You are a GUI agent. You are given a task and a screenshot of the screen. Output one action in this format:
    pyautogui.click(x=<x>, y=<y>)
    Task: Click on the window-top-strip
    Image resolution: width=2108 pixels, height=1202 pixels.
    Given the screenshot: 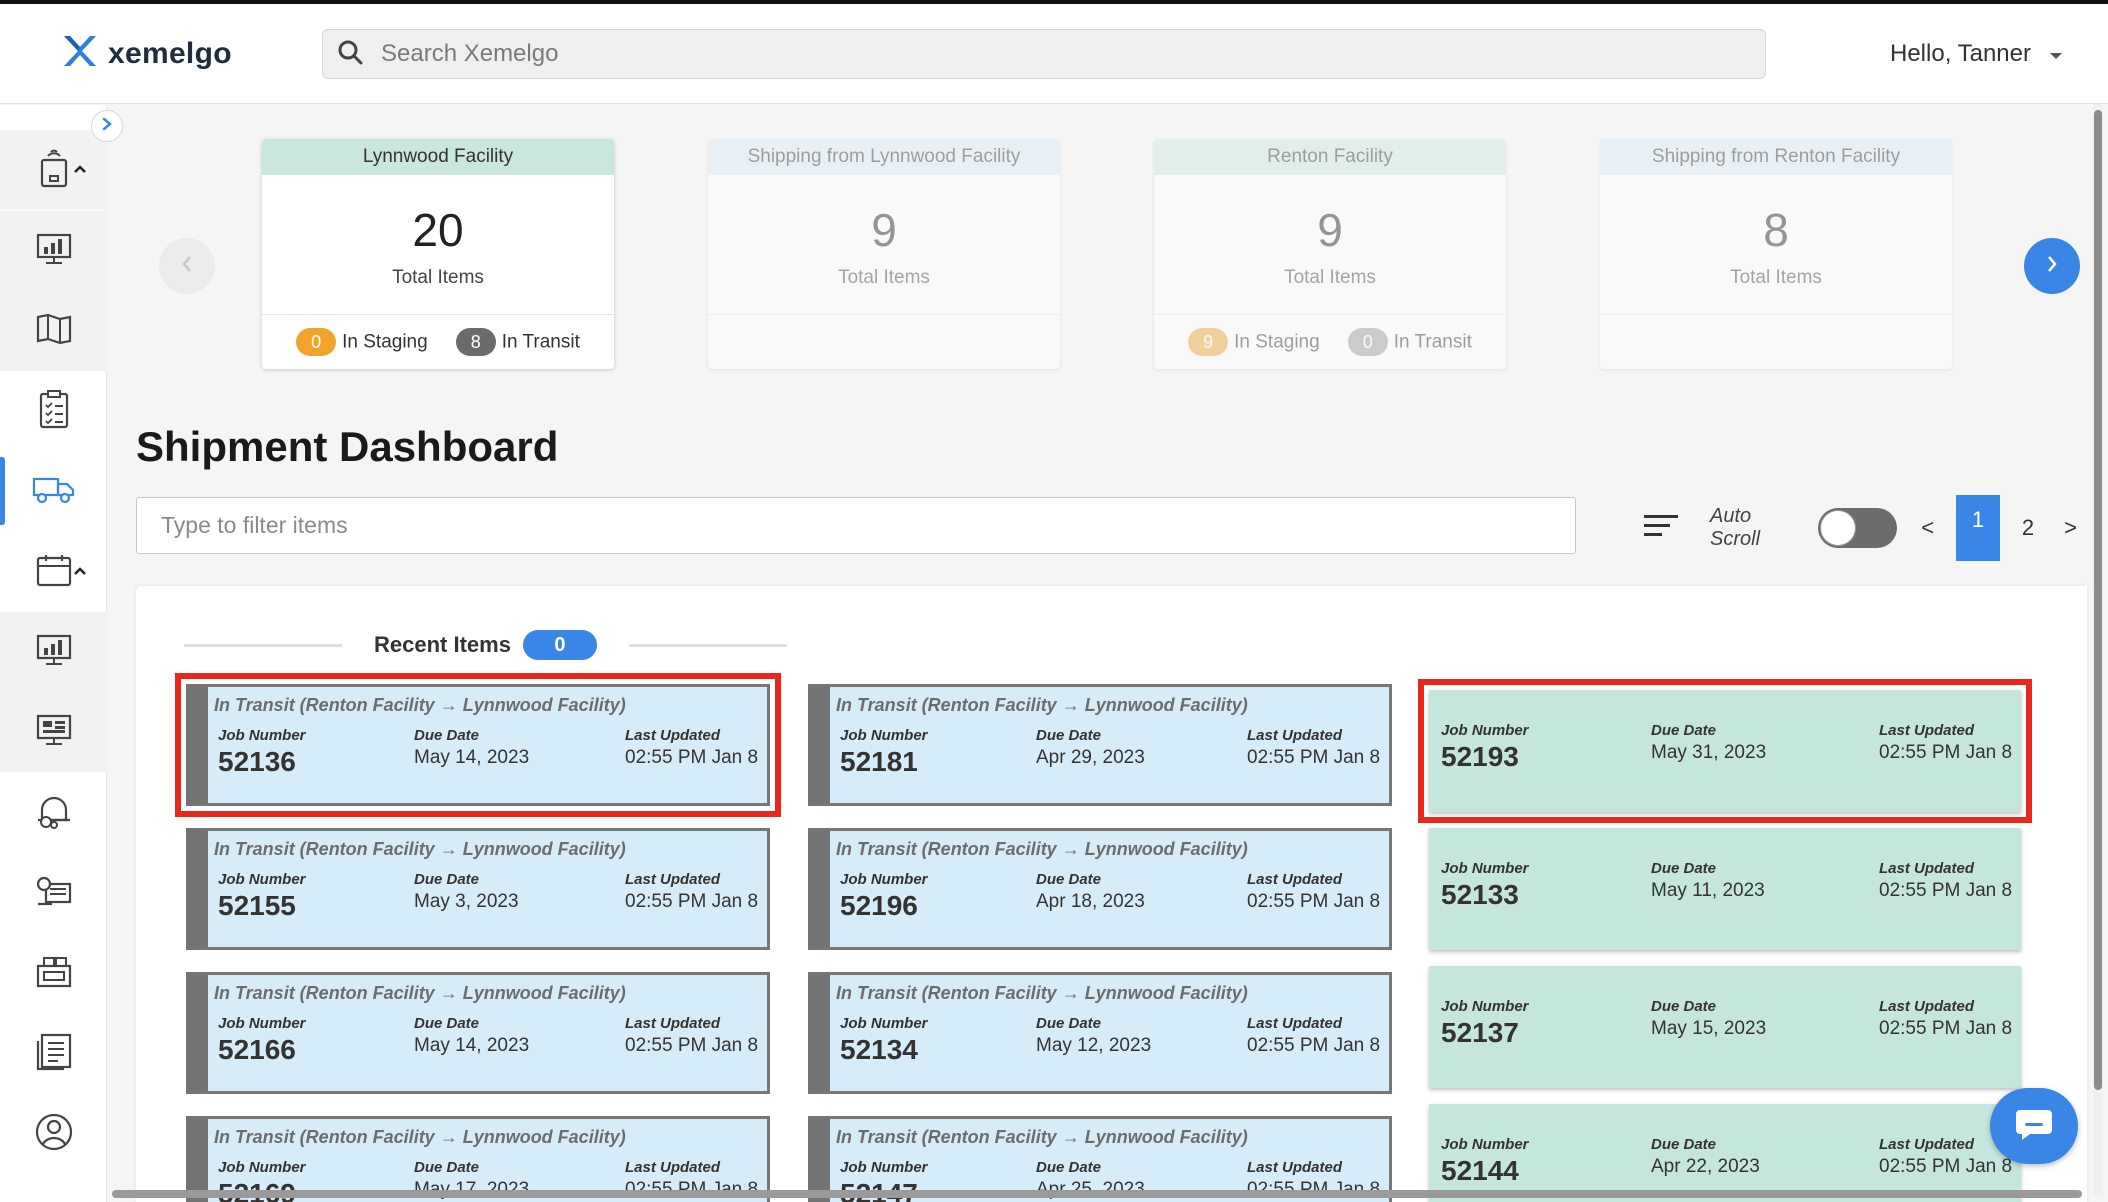 What is the action you would take?
    pyautogui.click(x=1054, y=2)
    